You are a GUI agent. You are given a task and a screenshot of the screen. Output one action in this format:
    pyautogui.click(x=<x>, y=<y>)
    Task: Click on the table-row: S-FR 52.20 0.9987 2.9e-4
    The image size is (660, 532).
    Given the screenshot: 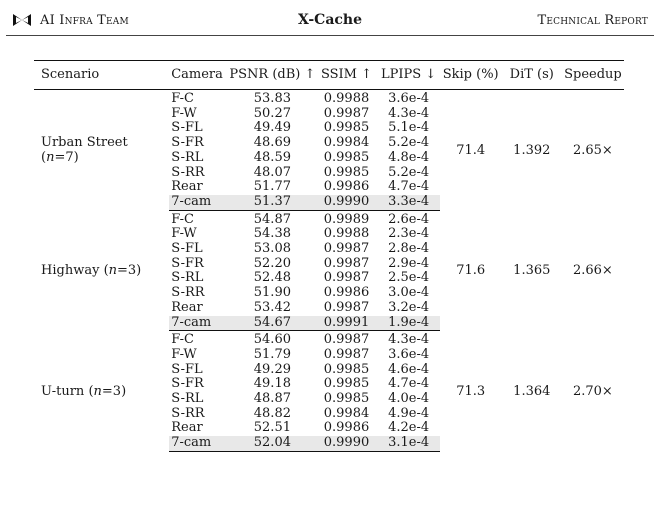 What is the action you would take?
    pyautogui.click(x=329, y=263)
    